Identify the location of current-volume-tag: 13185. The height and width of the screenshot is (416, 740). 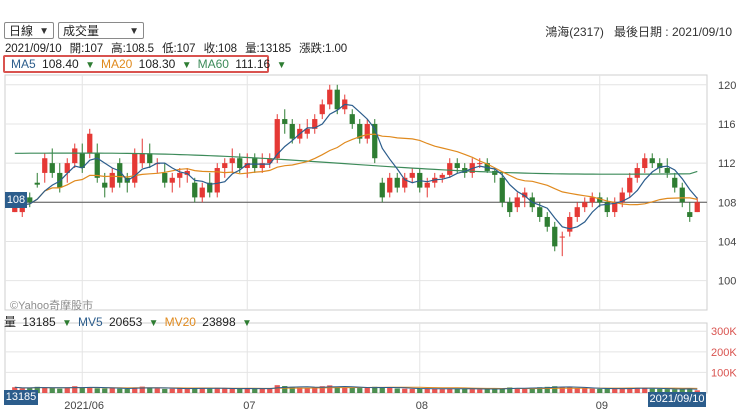
(21, 397).